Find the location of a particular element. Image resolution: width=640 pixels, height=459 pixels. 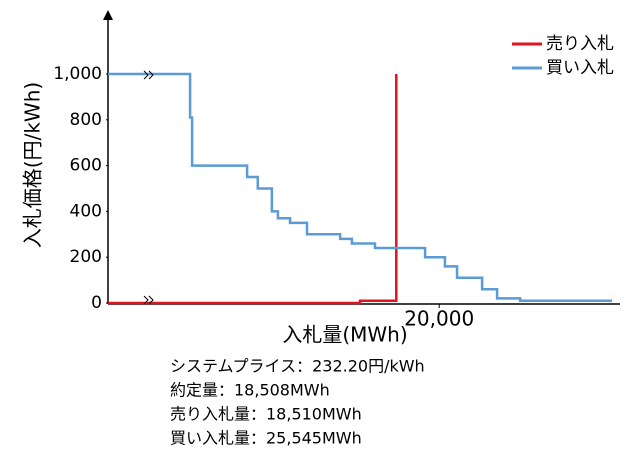

note: 売り入札量：18,510MWh is located at coordinates (266, 414).